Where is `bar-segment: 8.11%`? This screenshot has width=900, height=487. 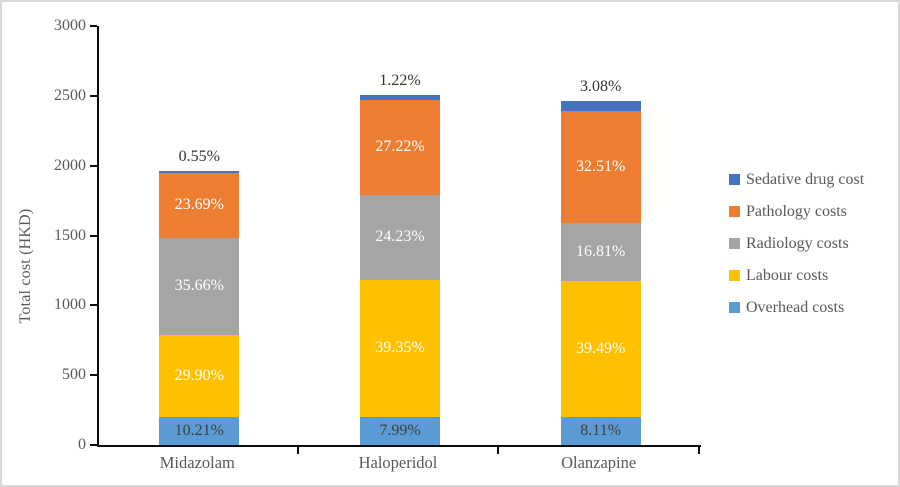 bar-segment: 8.11% is located at coordinates (600, 431).